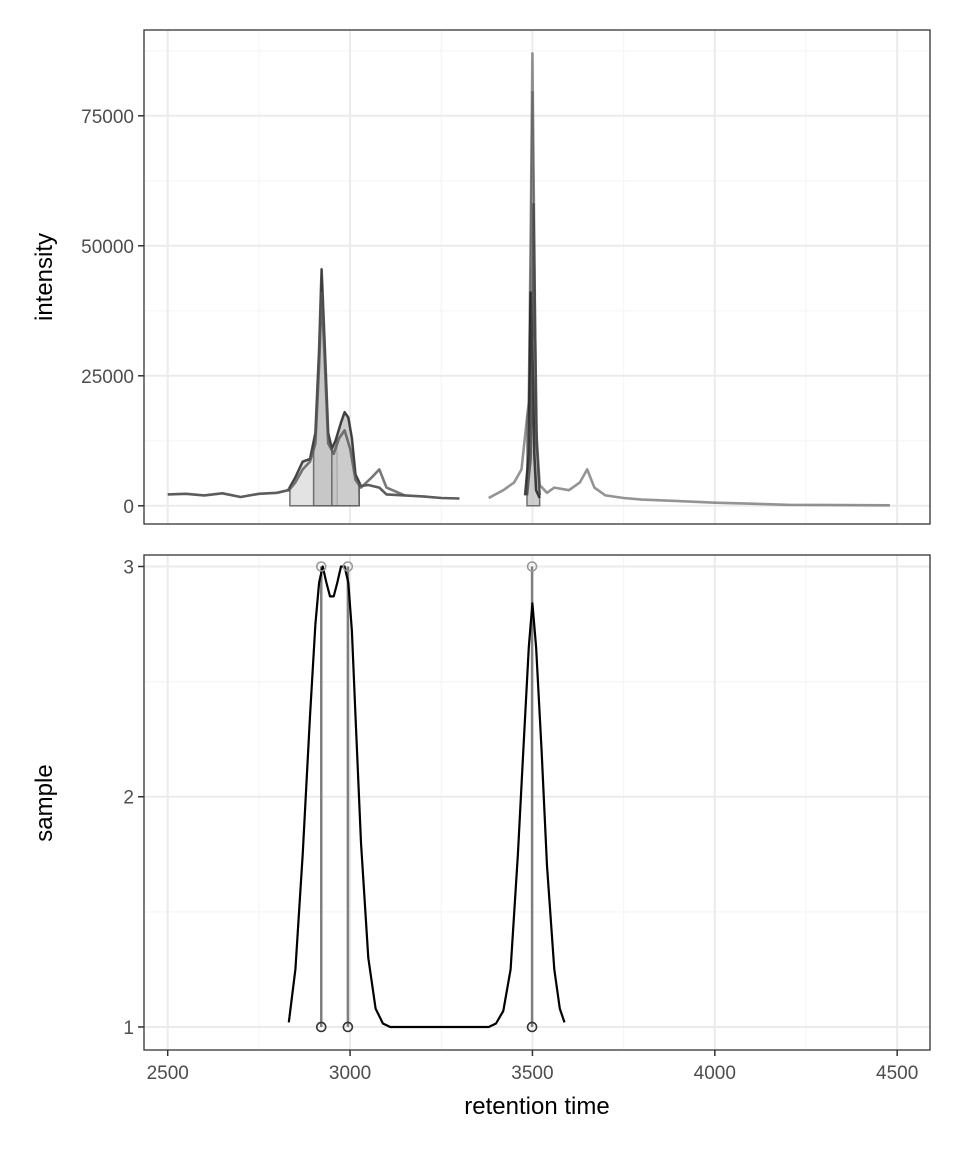 The image size is (960, 1152). Describe the element at coordinates (44, 802) in the screenshot. I see `y-axis-title-sample: sample` at that location.